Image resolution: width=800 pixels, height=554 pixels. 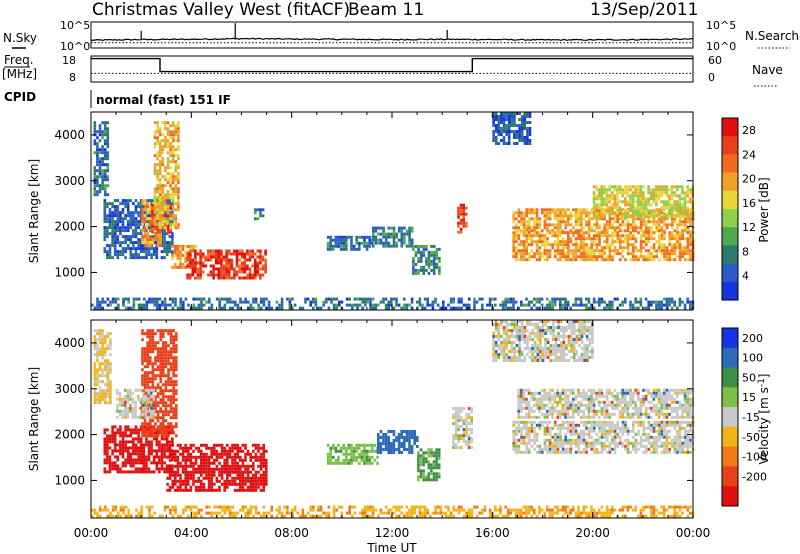 What do you see at coordinates (749, 154) in the screenshot?
I see `colorbar-tick-label: 24` at bounding box center [749, 154].